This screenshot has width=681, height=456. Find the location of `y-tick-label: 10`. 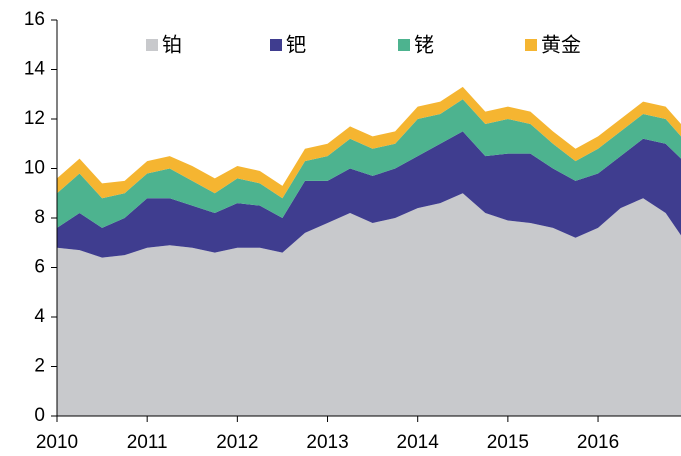

y-tick-label: 10 is located at coordinates (34, 168).